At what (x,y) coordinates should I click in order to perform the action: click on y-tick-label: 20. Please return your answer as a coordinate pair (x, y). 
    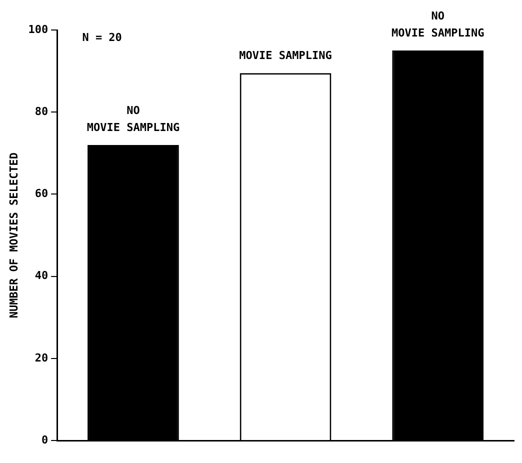
    Looking at the image, I should click on (41, 357).